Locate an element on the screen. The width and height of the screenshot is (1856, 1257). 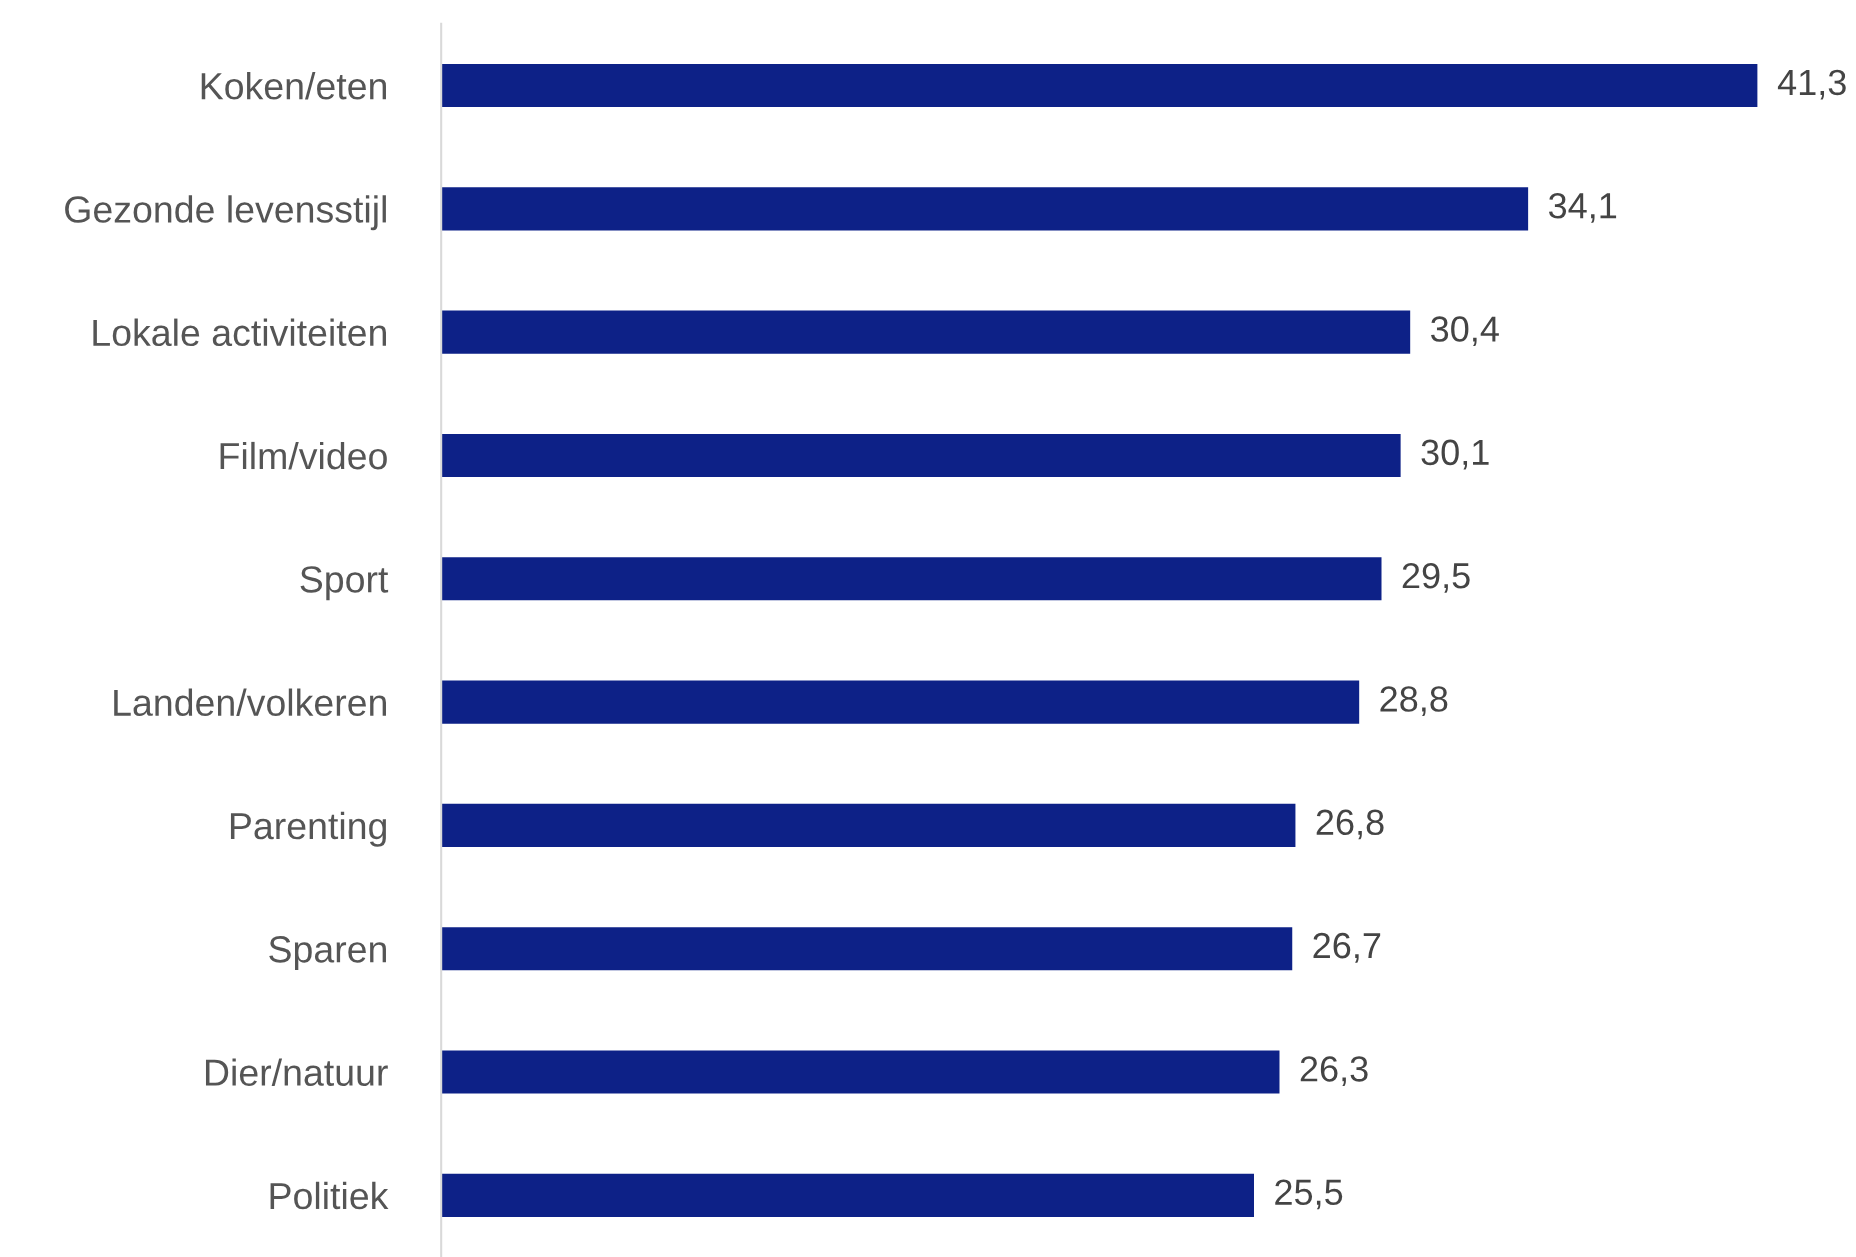
data-label: 26,8 is located at coordinates (1350, 824).